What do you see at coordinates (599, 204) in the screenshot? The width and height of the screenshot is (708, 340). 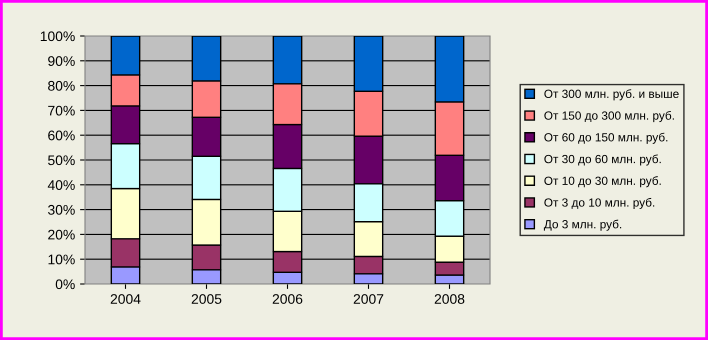 I see `legend-label: От 3 до 10 млн. руб.` at bounding box center [599, 204].